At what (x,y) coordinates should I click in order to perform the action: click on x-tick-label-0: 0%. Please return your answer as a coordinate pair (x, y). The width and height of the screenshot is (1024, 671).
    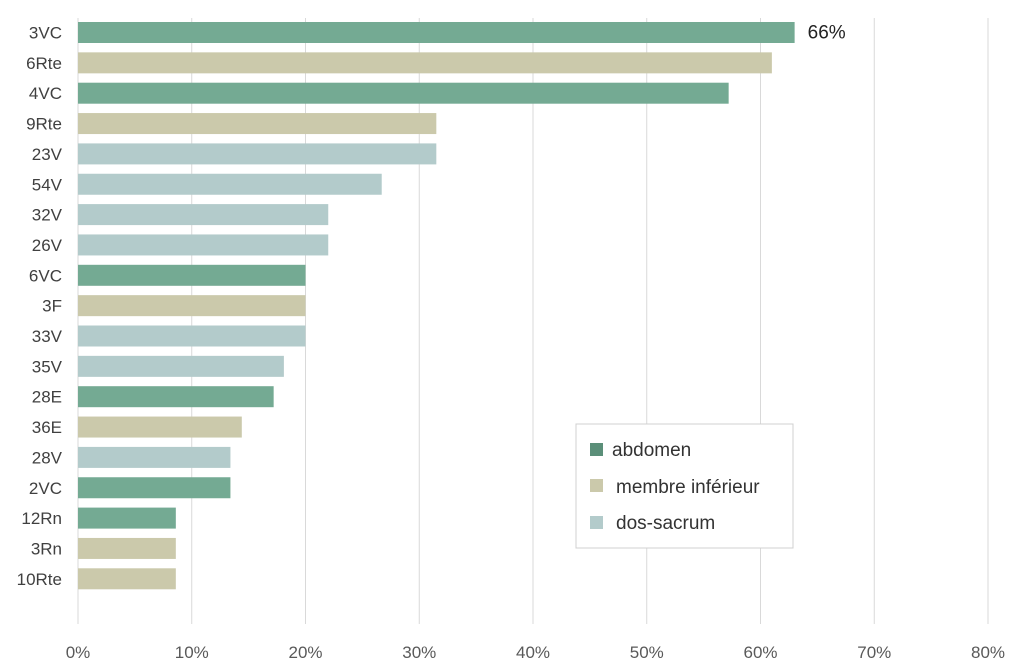
    Looking at the image, I should click on (78, 652).